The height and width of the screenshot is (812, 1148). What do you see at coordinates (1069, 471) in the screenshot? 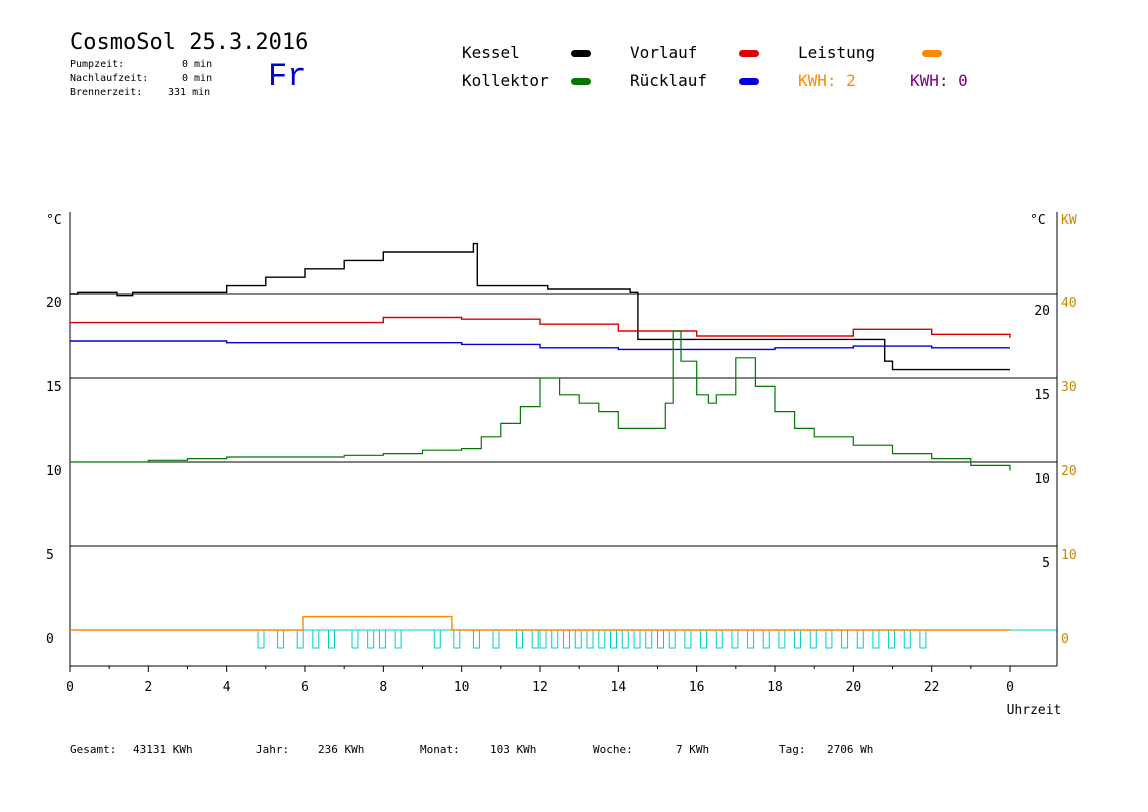
I see `y-right-power-tick-label: 20` at bounding box center [1069, 471].